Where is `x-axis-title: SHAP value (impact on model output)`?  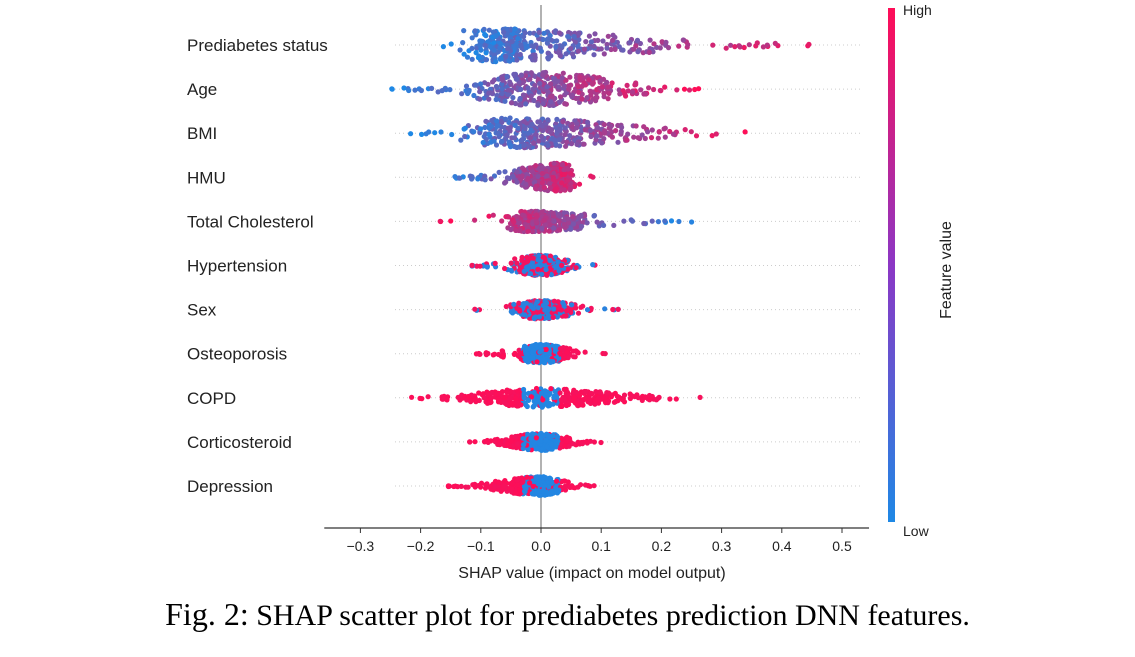
x-axis-title: SHAP value (impact on model output) is located at coordinates (591, 573).